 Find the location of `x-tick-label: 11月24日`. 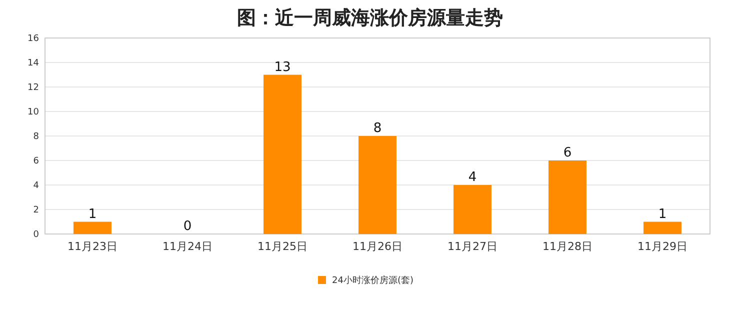

x-tick-label: 11月24日 is located at coordinates (187, 246).